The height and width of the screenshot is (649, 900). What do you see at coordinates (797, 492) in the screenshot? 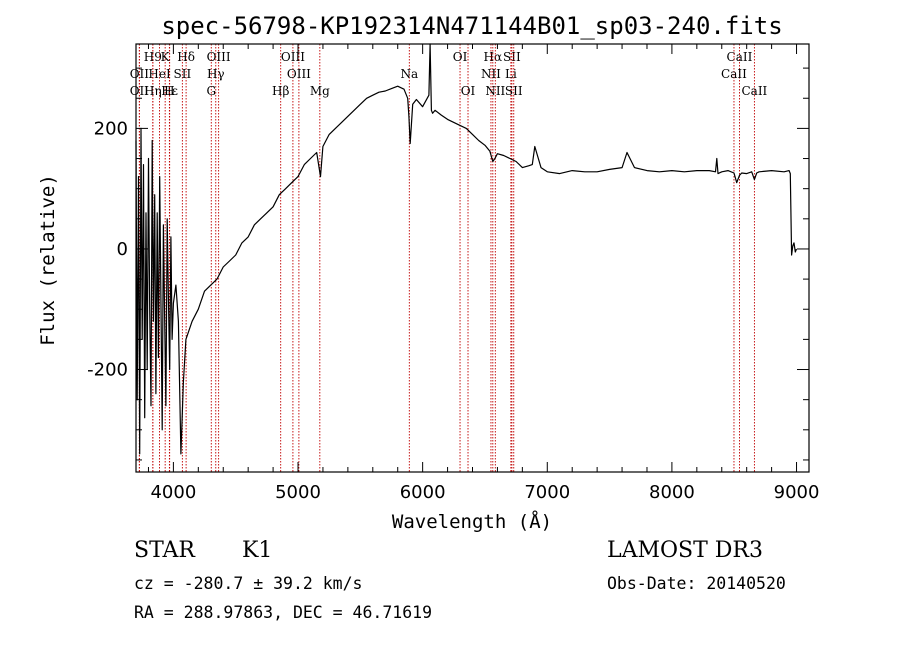
I see `x-tick-label: 9000` at bounding box center [797, 492].